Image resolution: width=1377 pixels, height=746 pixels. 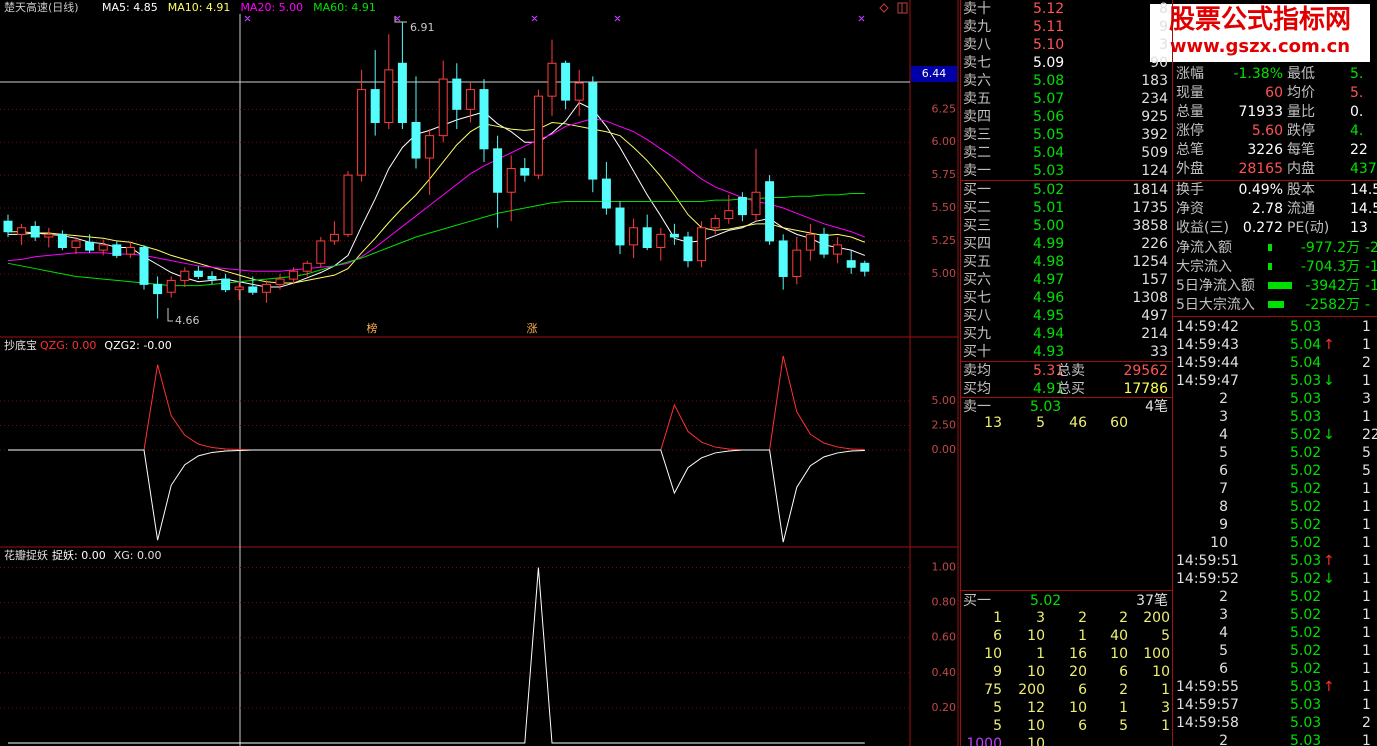 What do you see at coordinates (1154, 334) in the screenshot?
I see `book-volume: 214` at bounding box center [1154, 334].